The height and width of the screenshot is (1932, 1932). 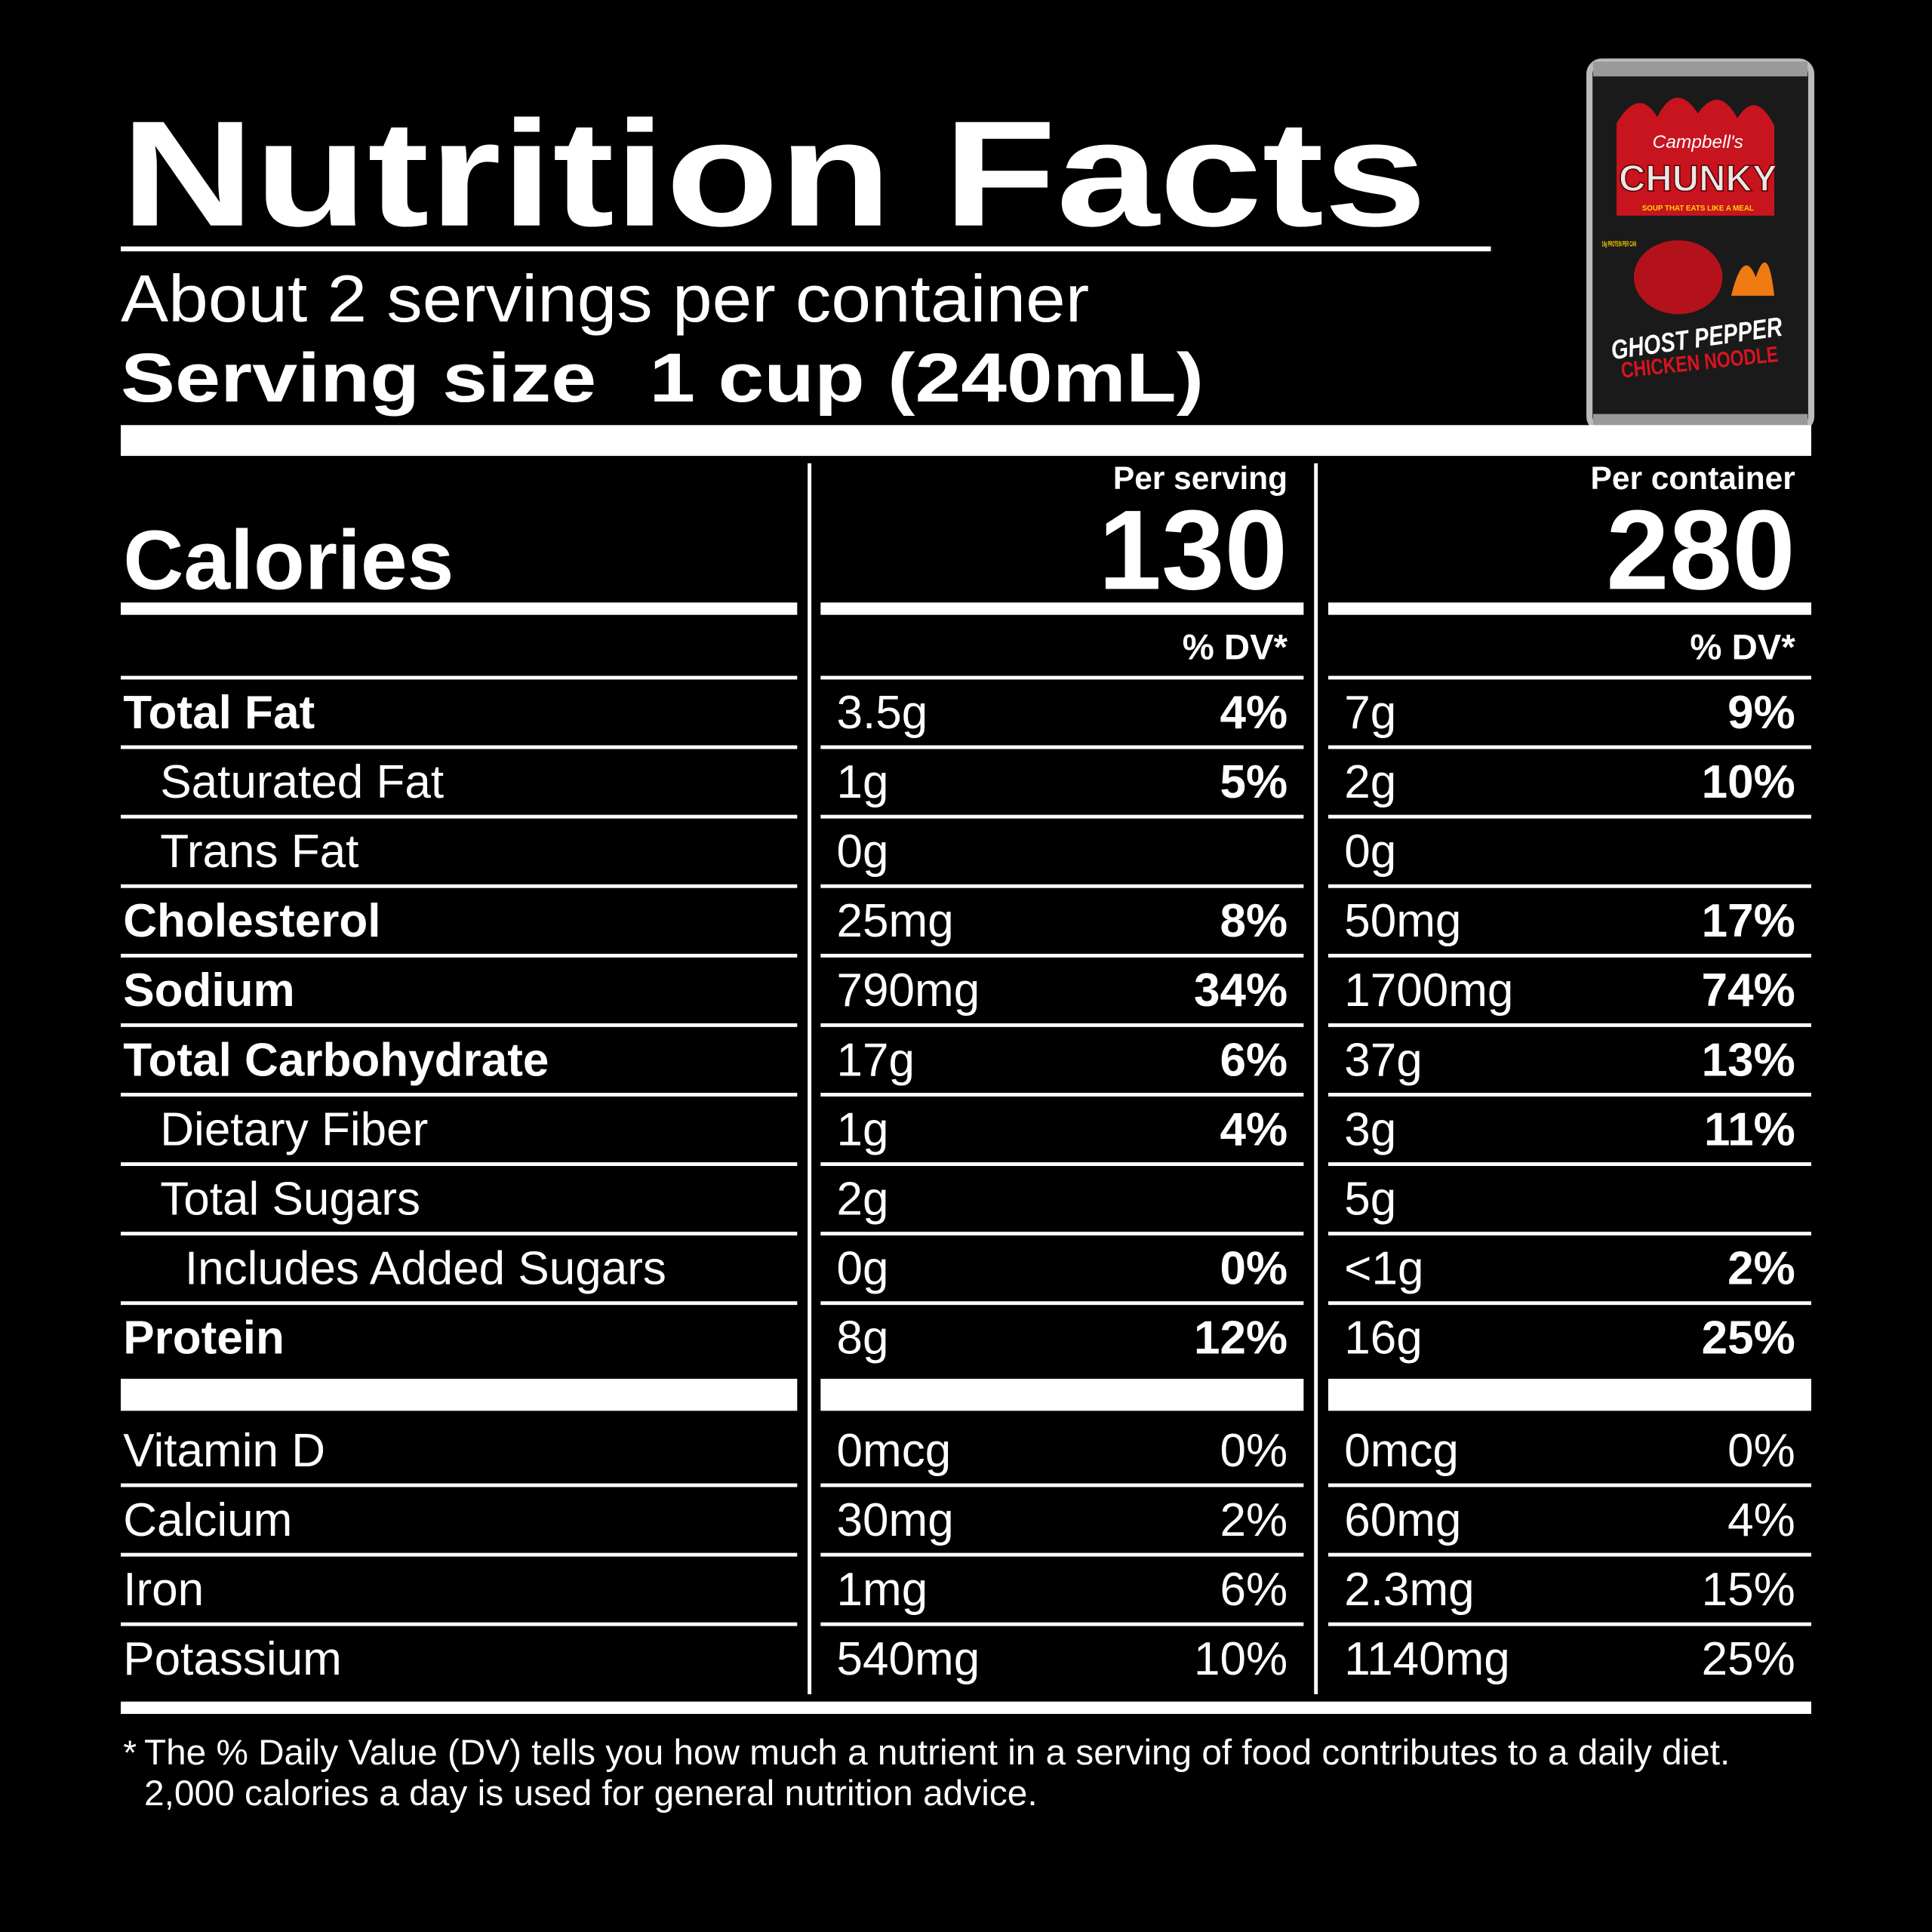 I want to click on calories-value: 130, so click(x=1193, y=549).